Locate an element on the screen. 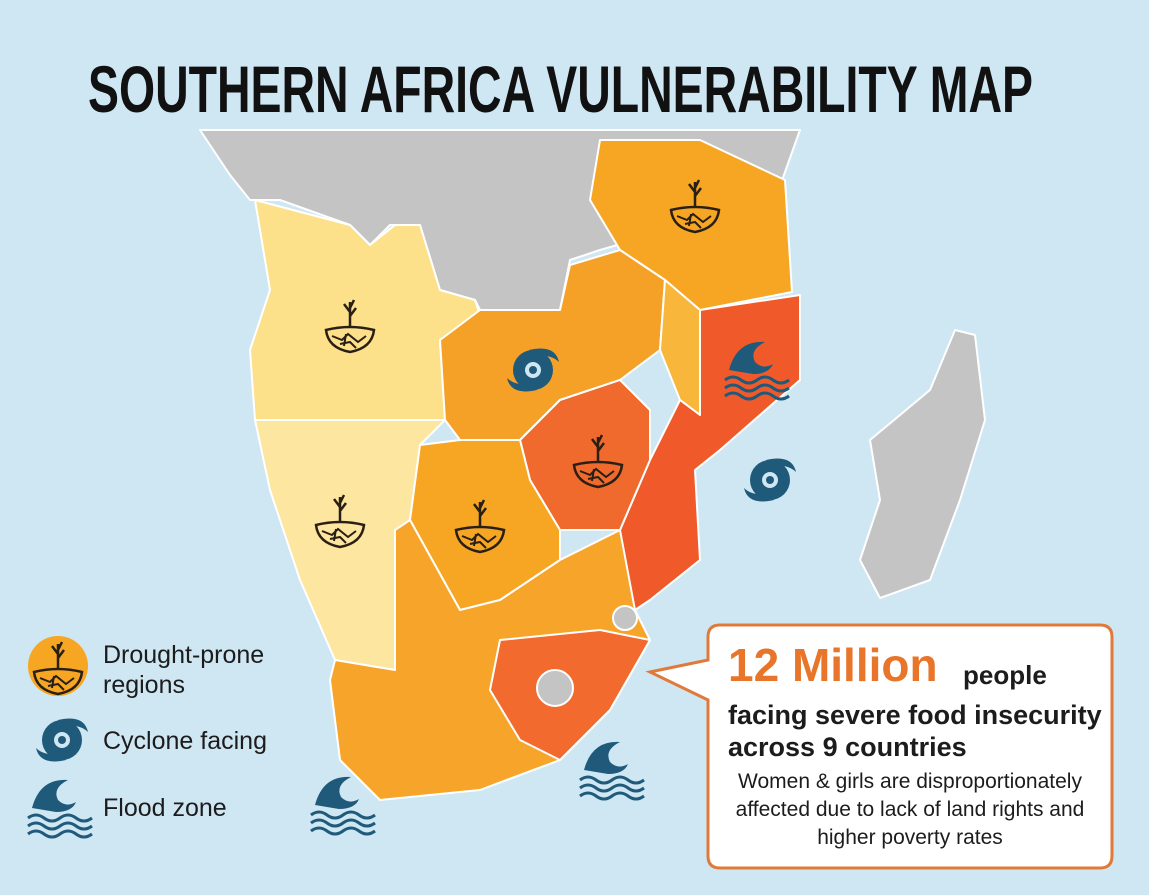 Image resolution: width=1149 pixels, height=895 pixels. legend-icons is located at coordinates (60, 737).